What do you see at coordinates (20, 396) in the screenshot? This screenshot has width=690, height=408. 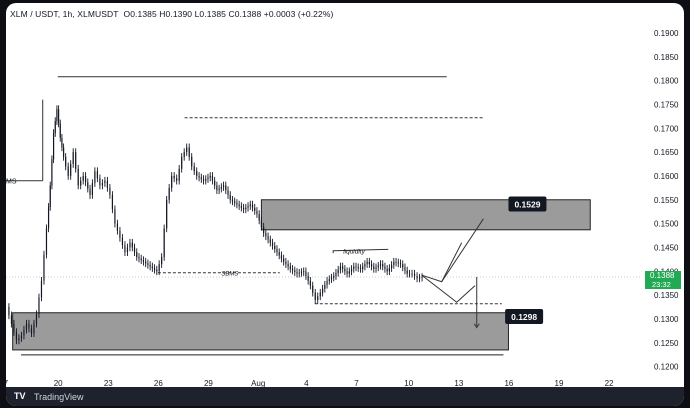 I see `tradingview-logo-icon: TV` at bounding box center [20, 396].